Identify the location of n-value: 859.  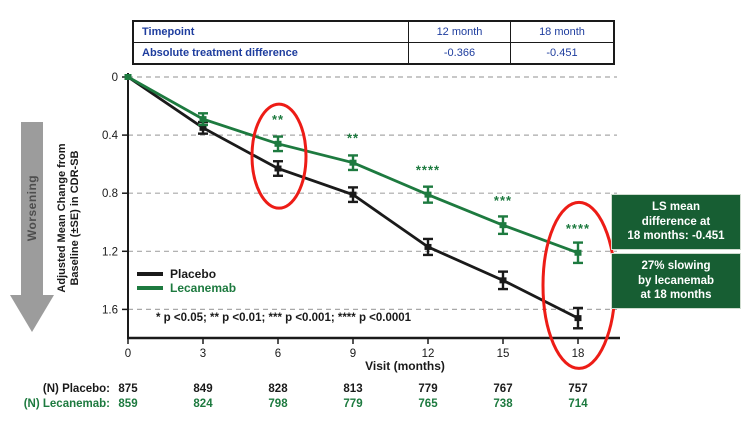
(127, 404).